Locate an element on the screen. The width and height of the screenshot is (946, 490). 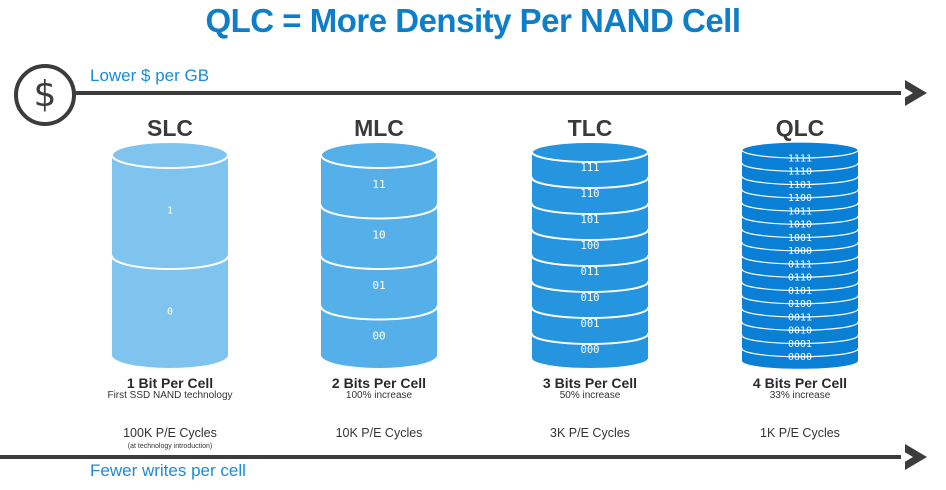
top-axis-arrow-line is located at coordinates (477, 93).